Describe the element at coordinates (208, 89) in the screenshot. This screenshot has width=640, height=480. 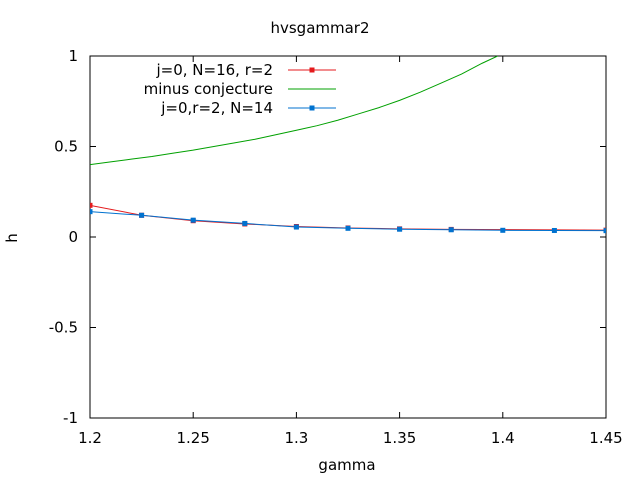
I see `legend-label: minus conjecture` at that location.